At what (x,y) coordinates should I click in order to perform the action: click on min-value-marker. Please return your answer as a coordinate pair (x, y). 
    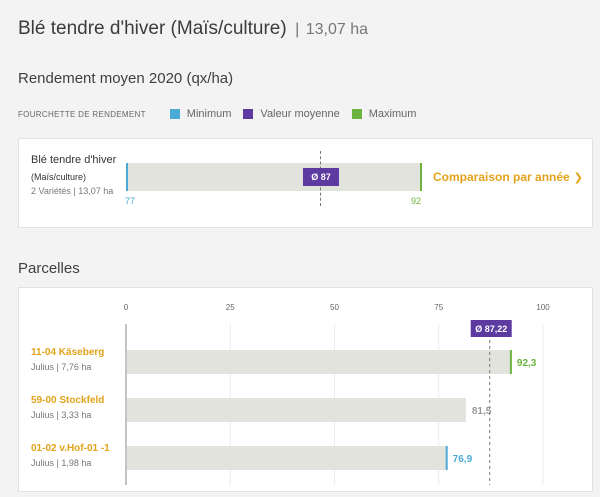
    Looking at the image, I should click on (446, 458).